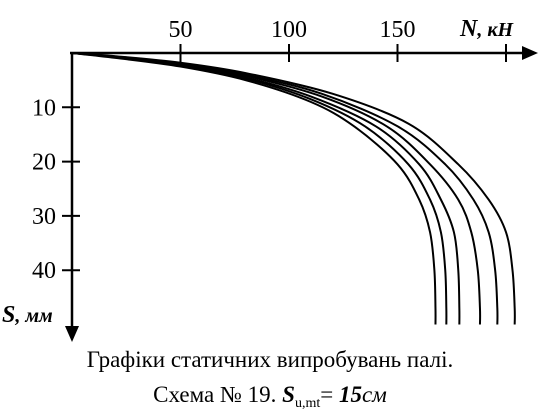 The width and height of the screenshot is (540, 418). Describe the element at coordinates (288, 394) in the screenshot. I see `caption-symbol: S` at that location.